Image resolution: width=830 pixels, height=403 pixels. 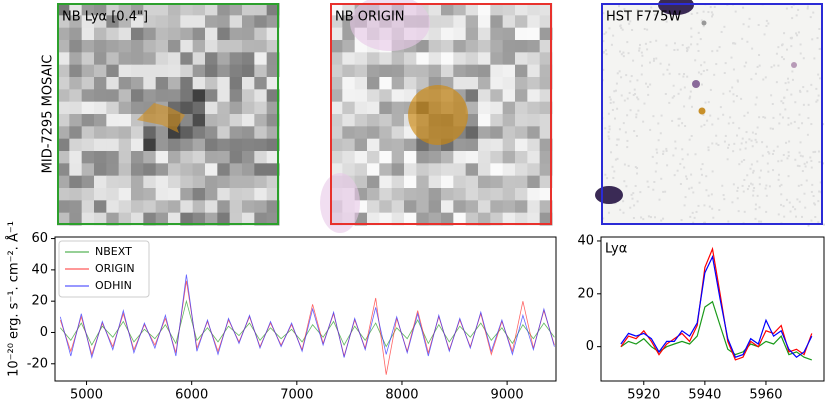 I want to click on image-panel, so click(x=168, y=114).